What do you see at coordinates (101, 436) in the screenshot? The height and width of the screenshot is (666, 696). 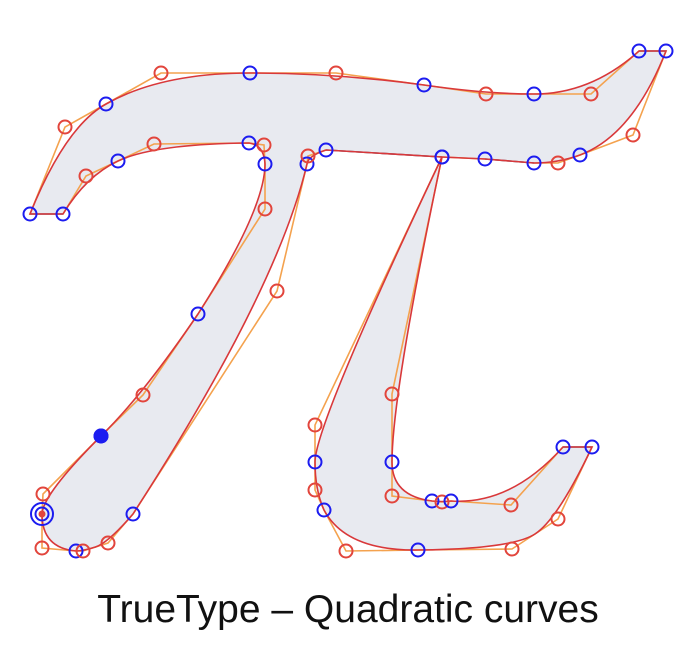 I see `start-point-marker` at bounding box center [101, 436].